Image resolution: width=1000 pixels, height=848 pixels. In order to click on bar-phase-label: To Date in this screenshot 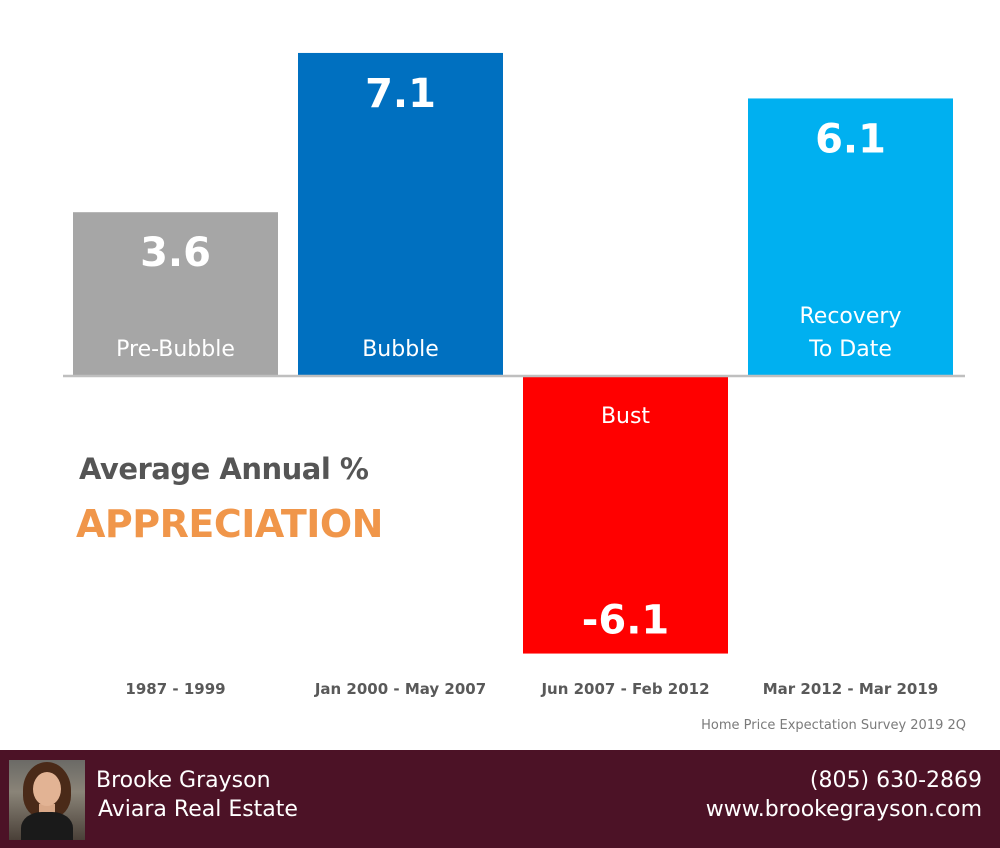, I will do `click(850, 349)`.